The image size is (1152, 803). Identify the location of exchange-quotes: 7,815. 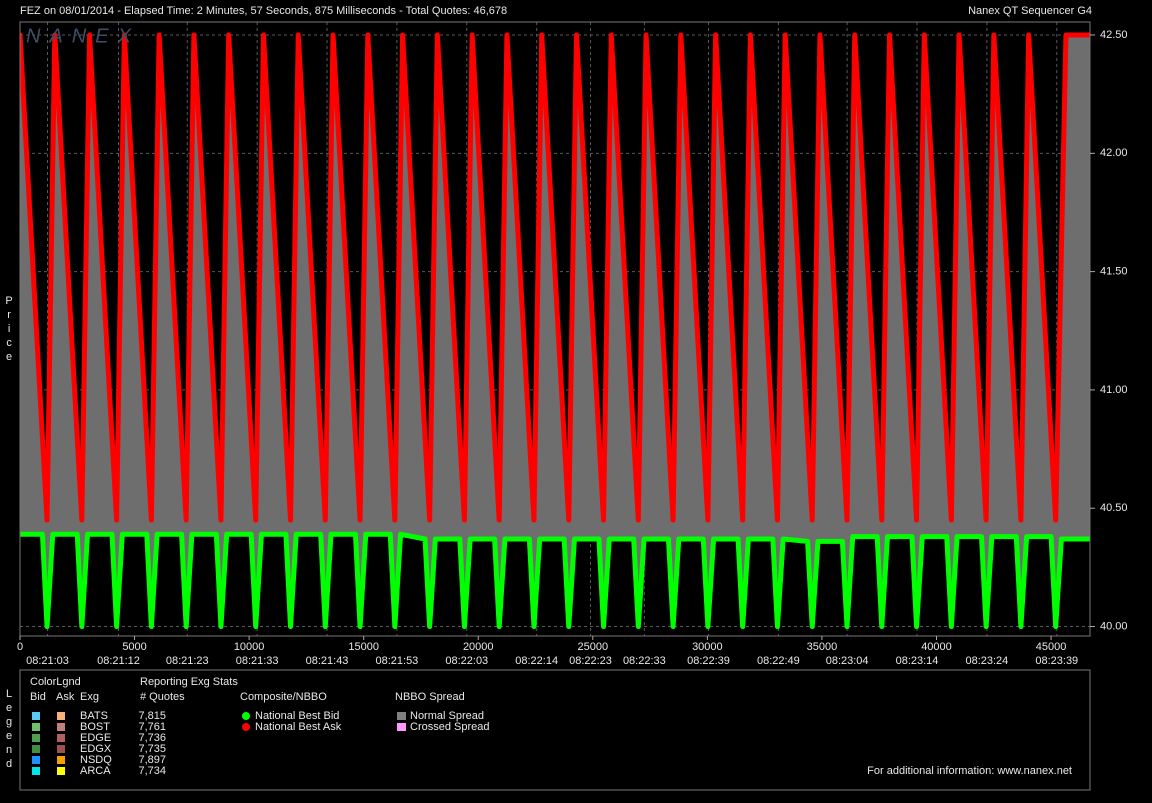
(152, 716).